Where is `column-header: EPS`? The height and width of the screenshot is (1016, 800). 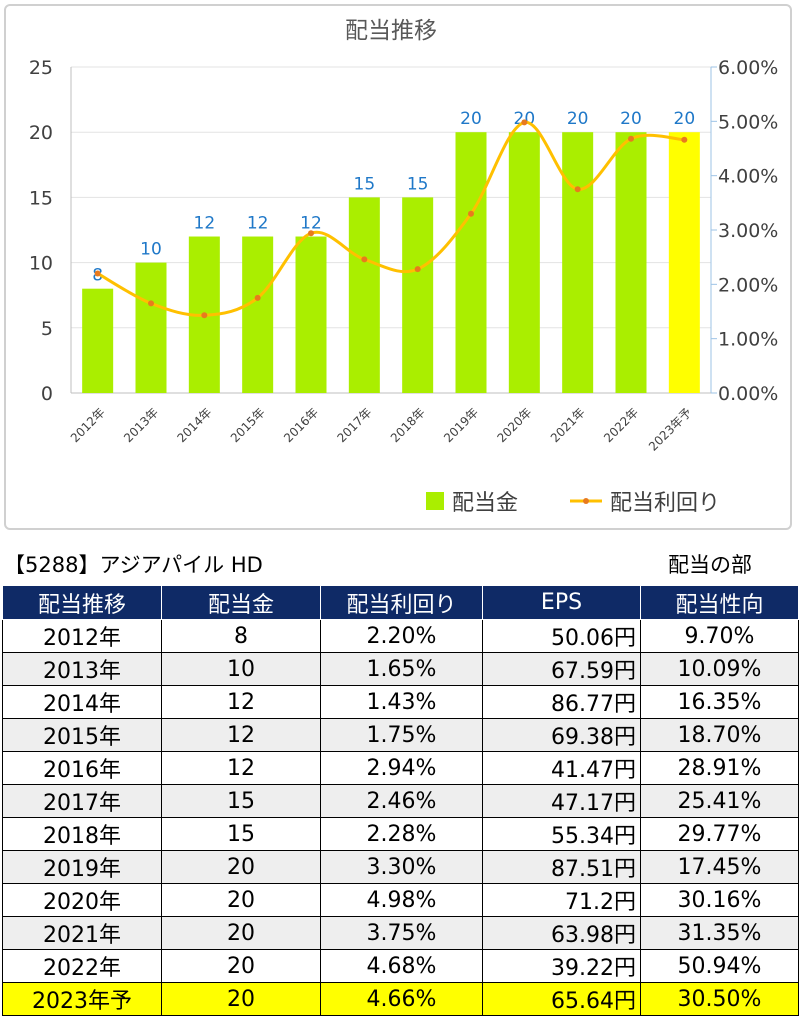
column-header: EPS is located at coordinates (561, 602).